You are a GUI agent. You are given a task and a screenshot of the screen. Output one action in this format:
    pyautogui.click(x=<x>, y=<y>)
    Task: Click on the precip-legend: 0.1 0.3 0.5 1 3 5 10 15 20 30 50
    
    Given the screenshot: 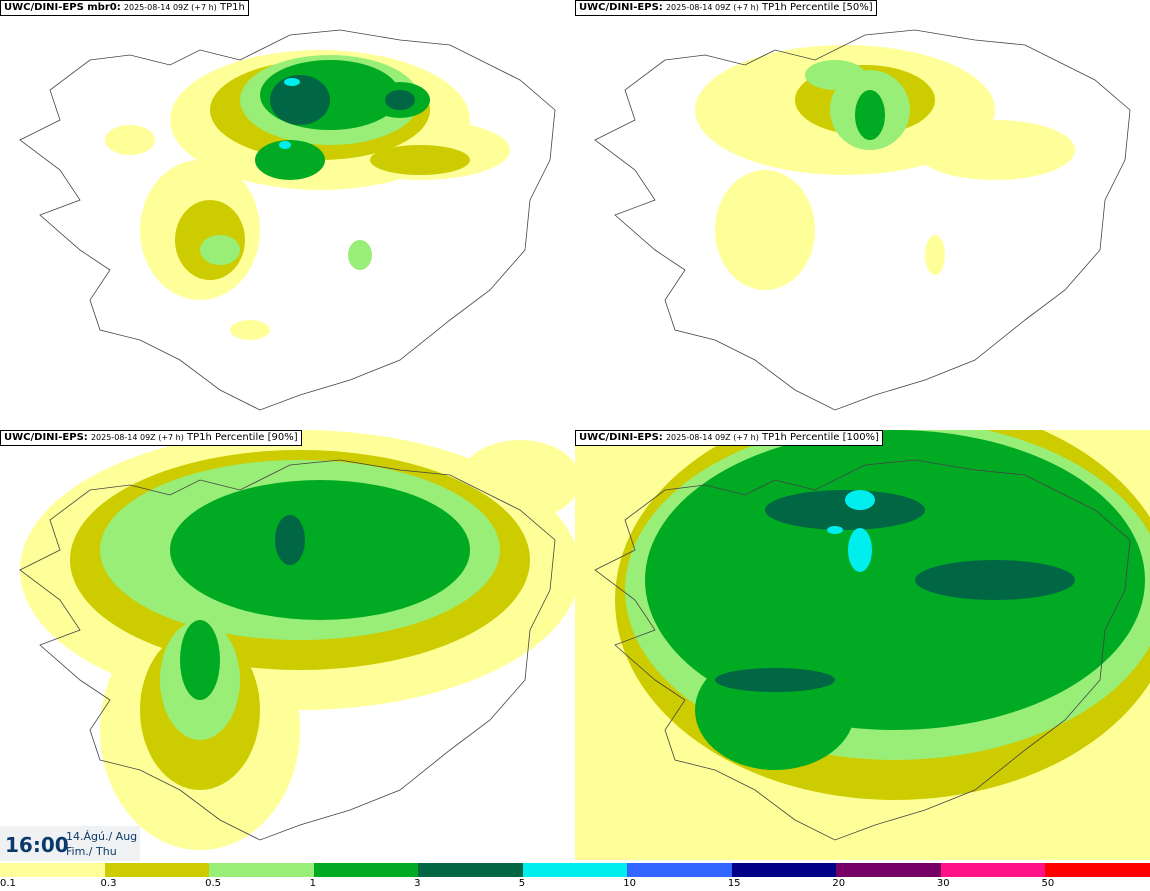 What is the action you would take?
    pyautogui.click(x=575, y=876)
    